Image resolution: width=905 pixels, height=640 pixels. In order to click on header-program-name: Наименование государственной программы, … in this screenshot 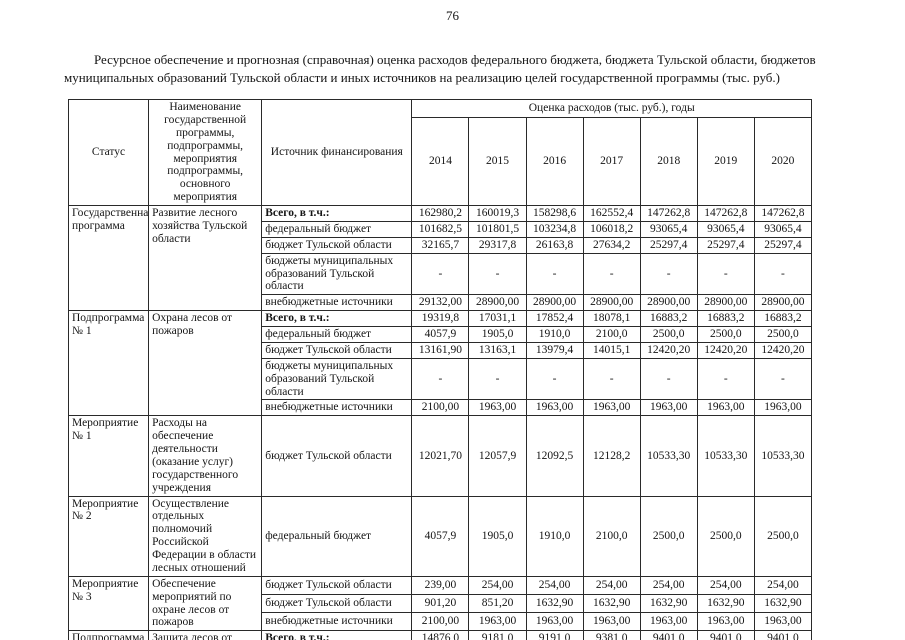, I will do `click(205, 153)`.